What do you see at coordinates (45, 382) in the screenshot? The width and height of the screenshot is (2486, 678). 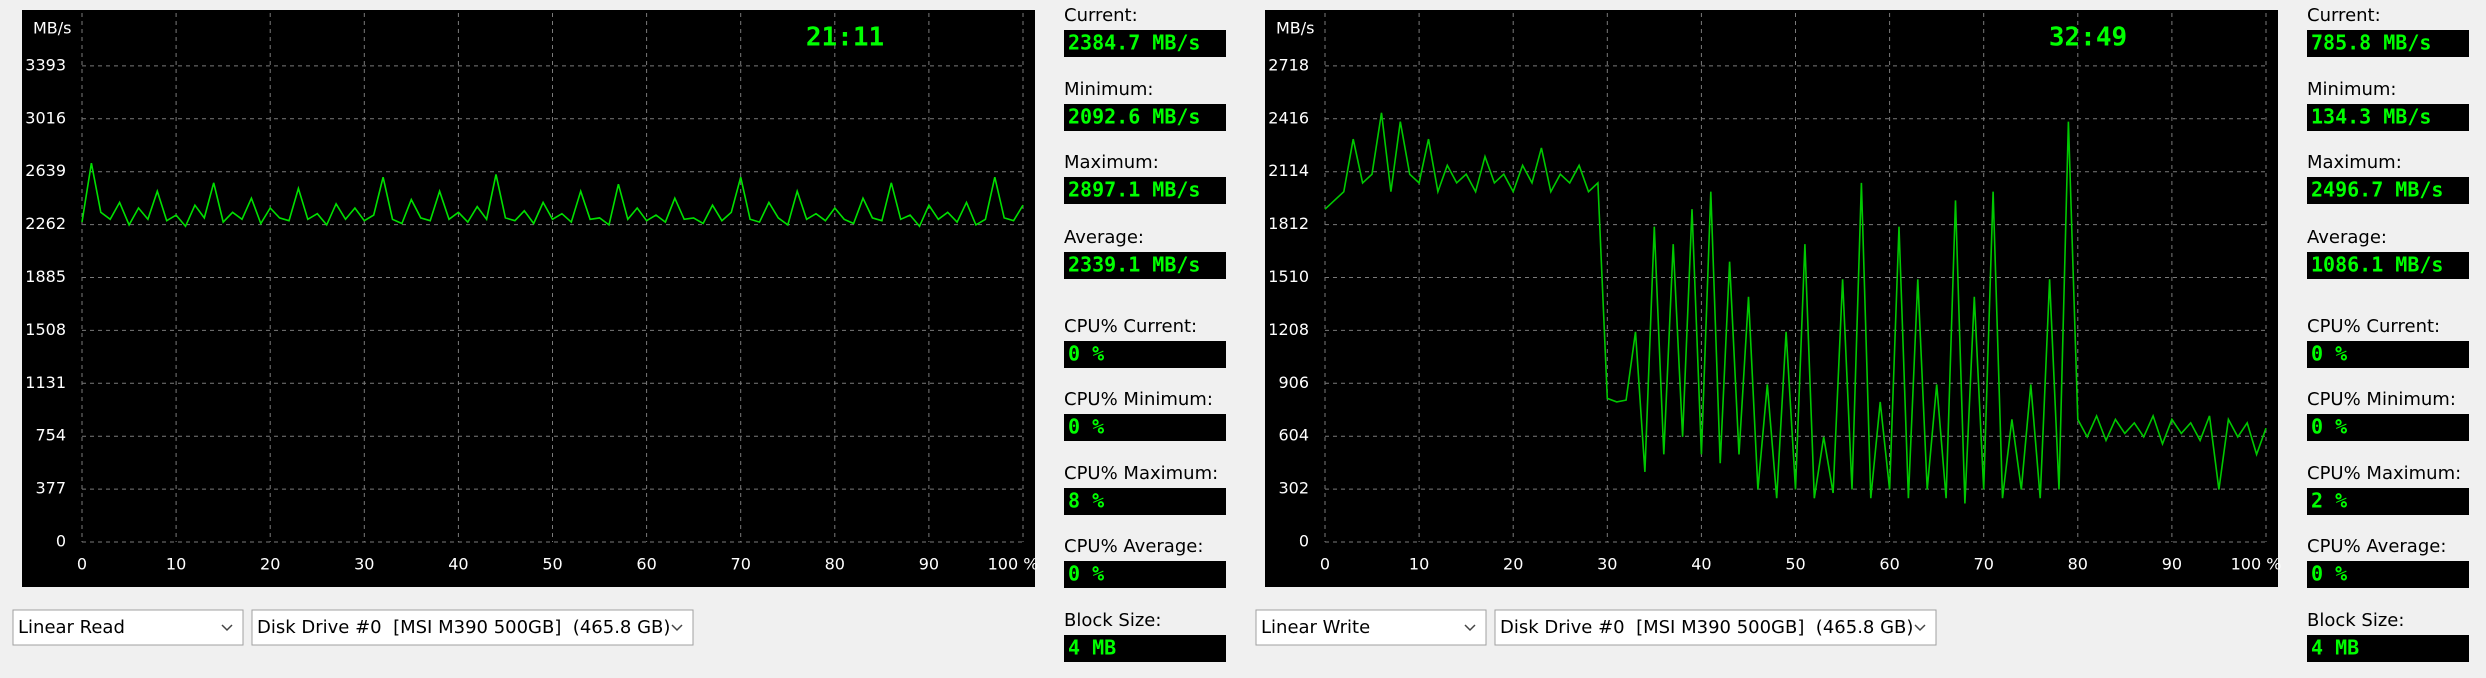 I see `y-tick-label: 1131` at bounding box center [45, 382].